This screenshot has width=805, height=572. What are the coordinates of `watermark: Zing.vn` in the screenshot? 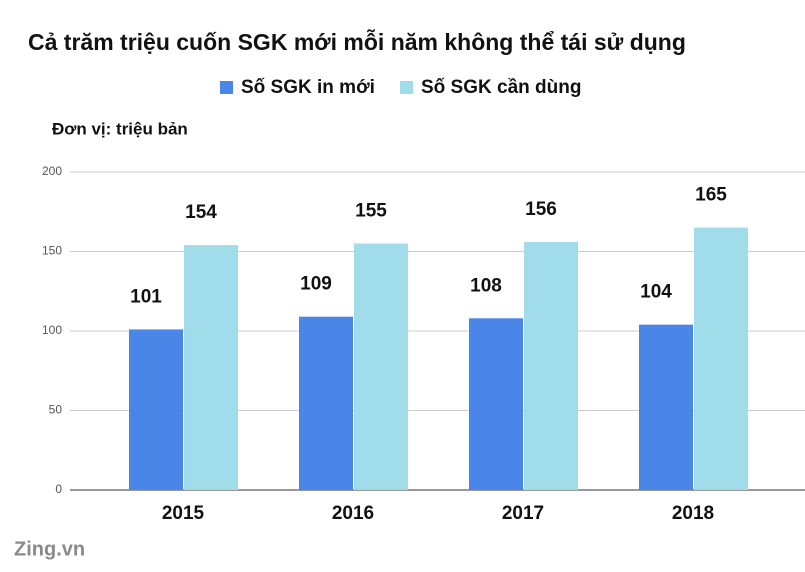 It's located at (49, 549).